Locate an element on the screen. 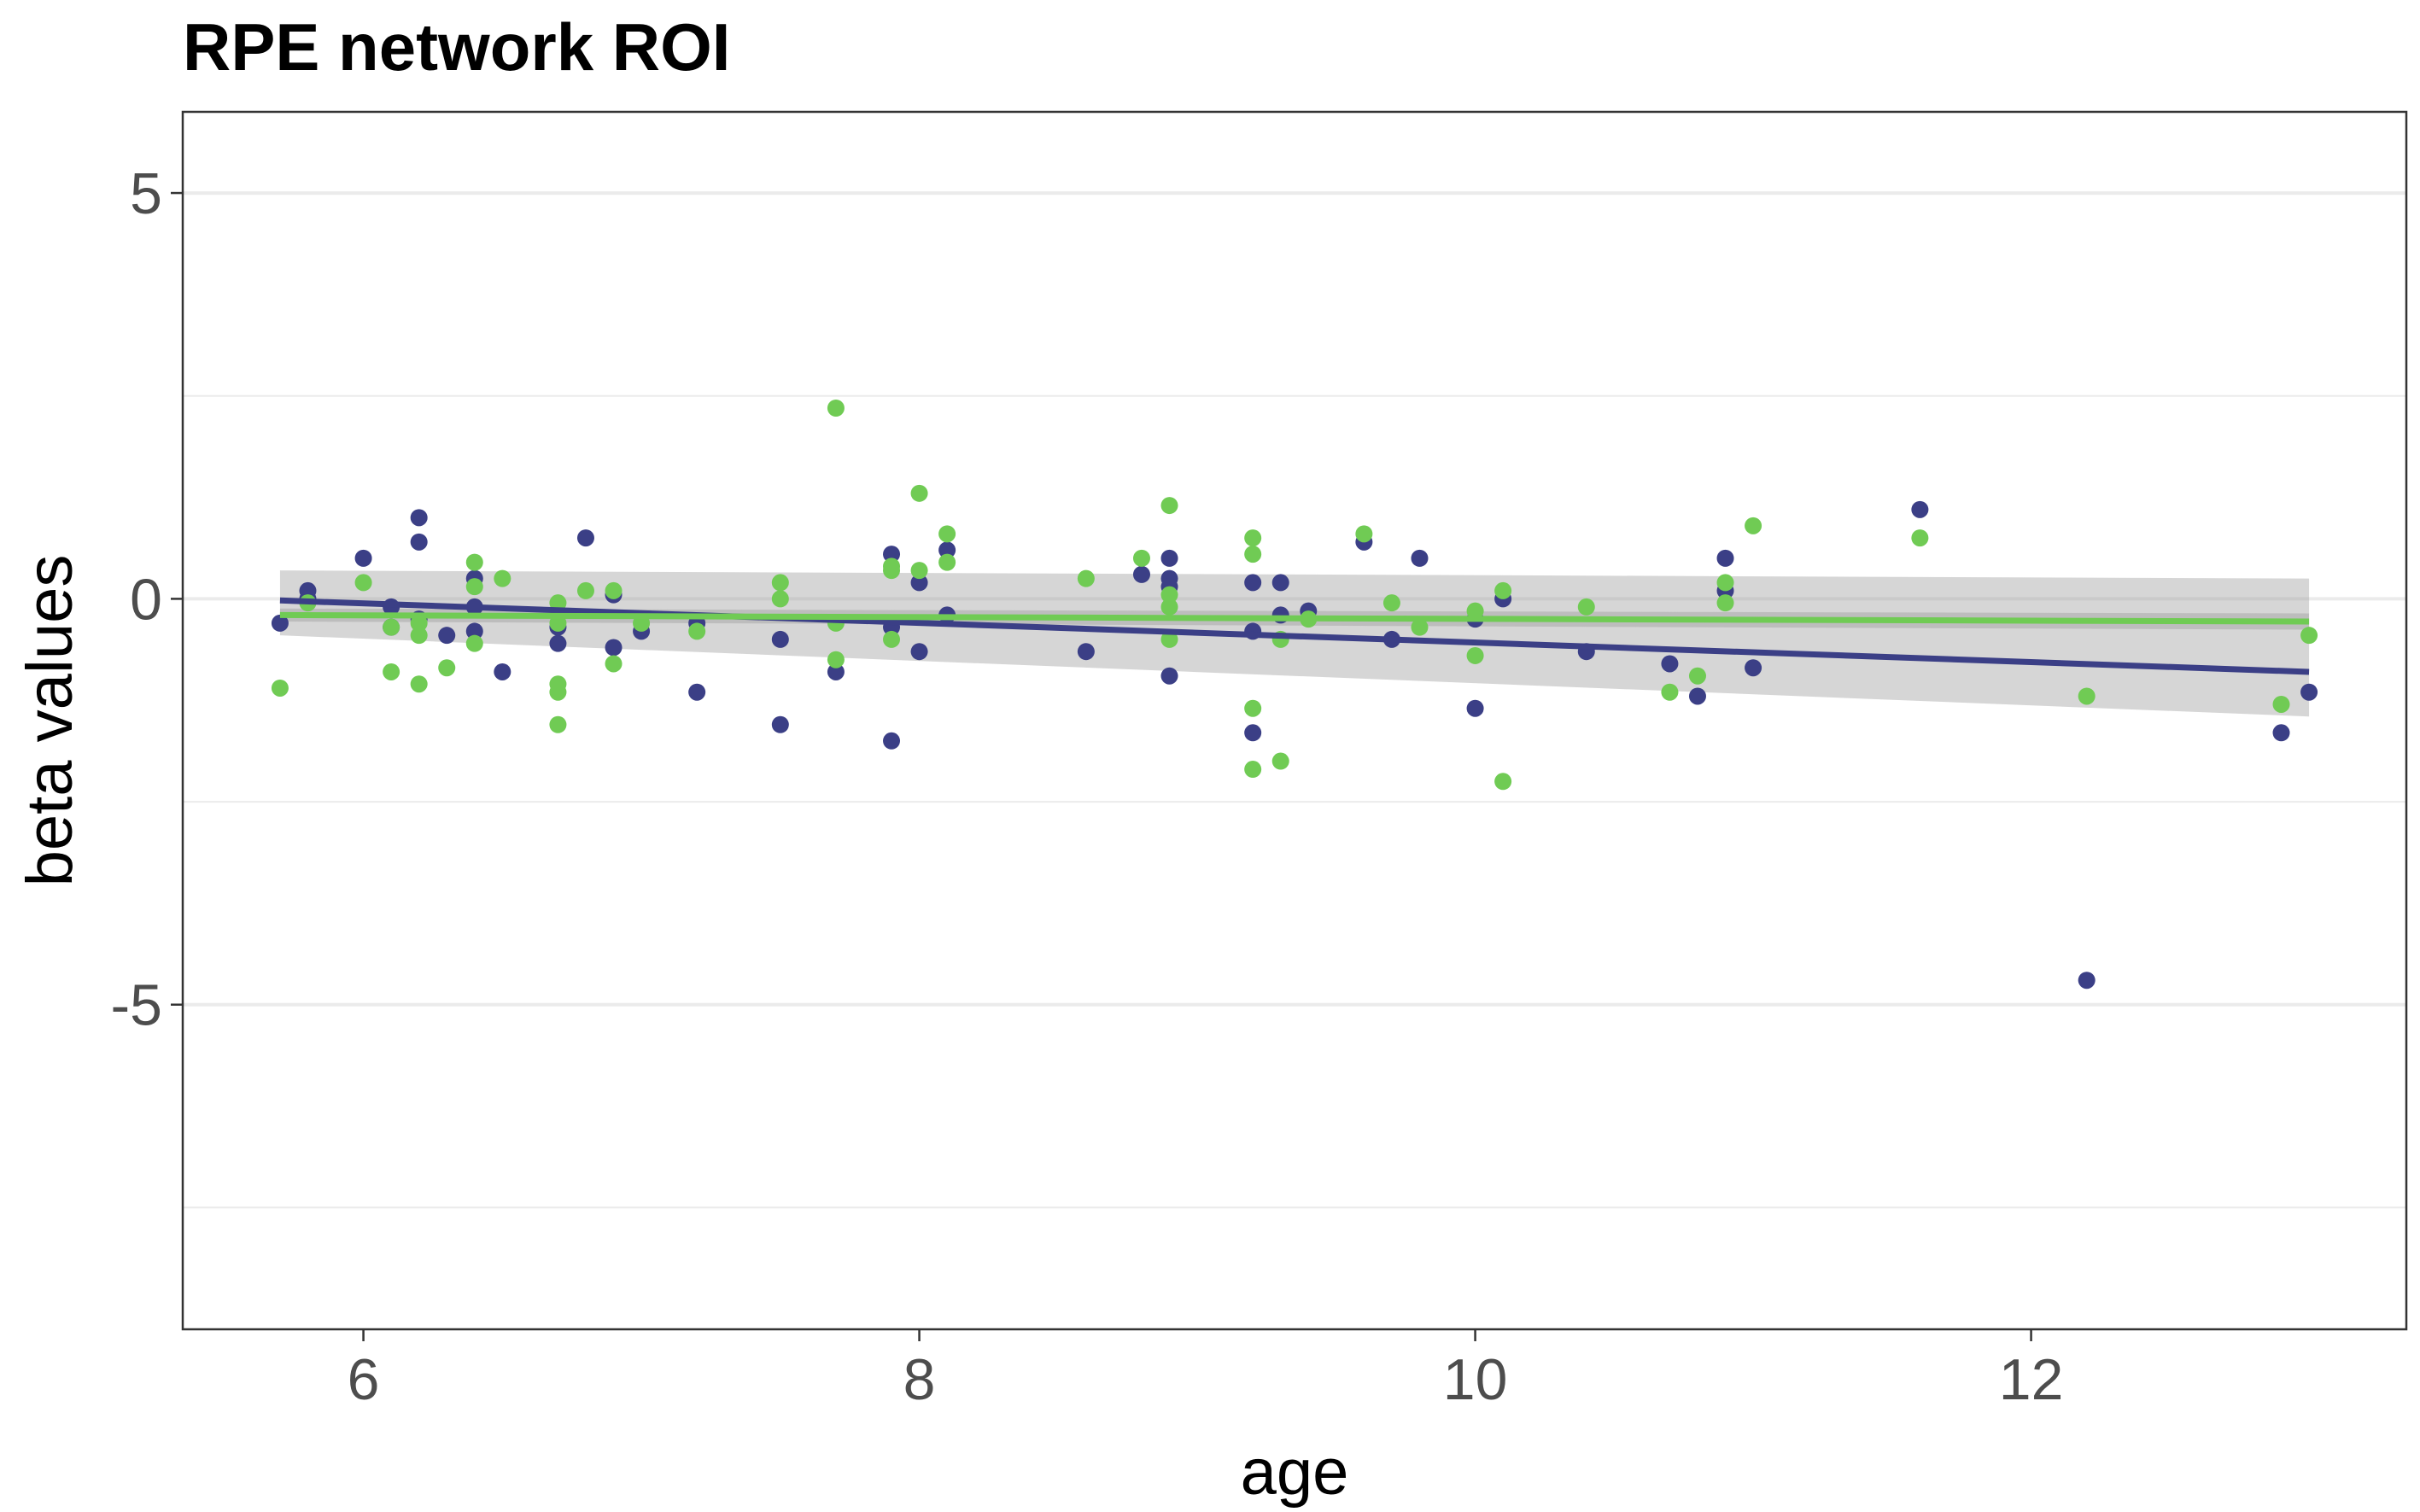 The width and height of the screenshot is (2420, 1512). y-tick-label: 0 is located at coordinates (146, 599).